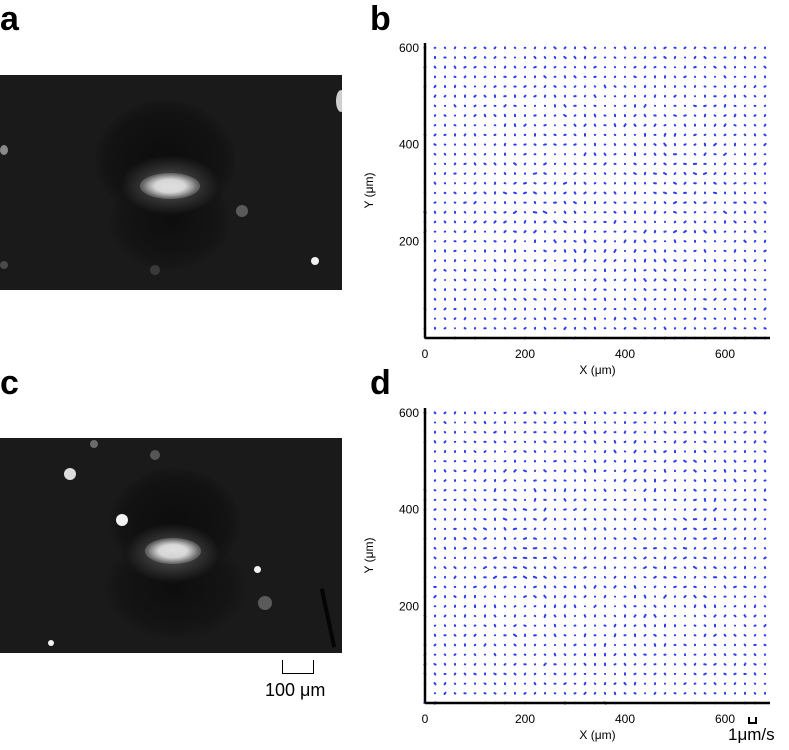 This screenshot has width=789, height=750. What do you see at coordinates (155, 270) in the screenshot?
I see `bead` at bounding box center [155, 270].